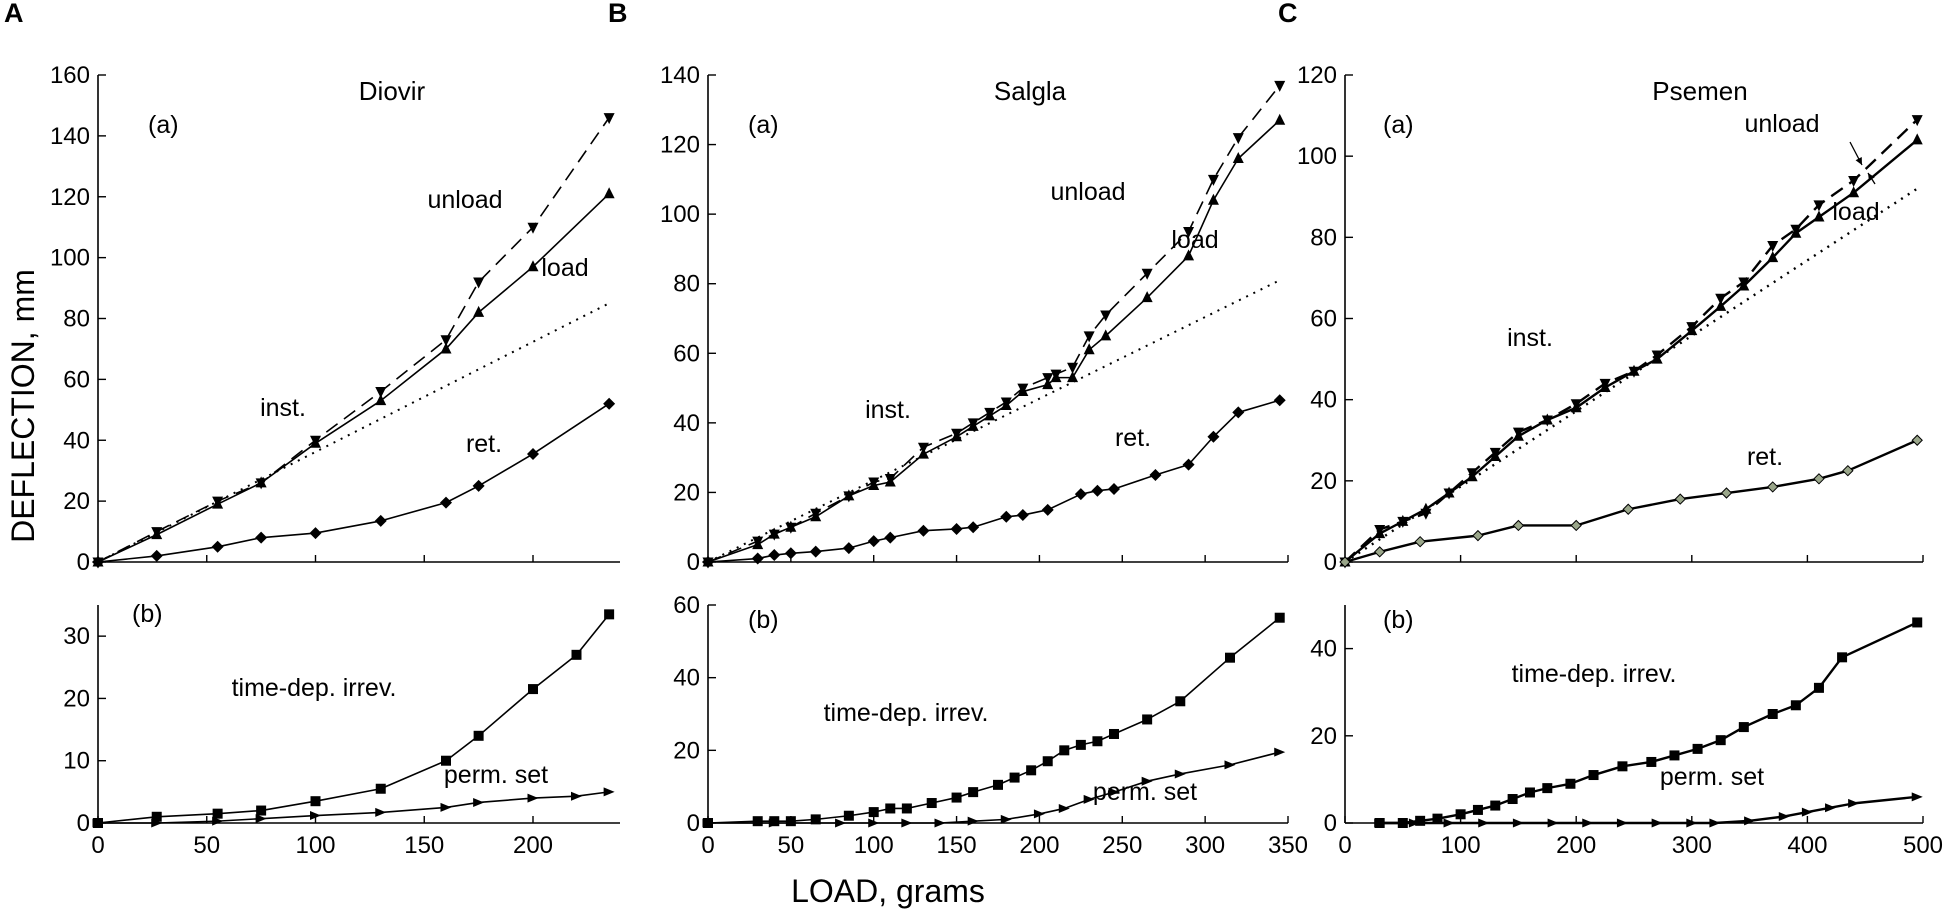 The height and width of the screenshot is (924, 1950). Describe the element at coordinates (680, 214) in the screenshot. I see `y-tick-label: 100` at that location.